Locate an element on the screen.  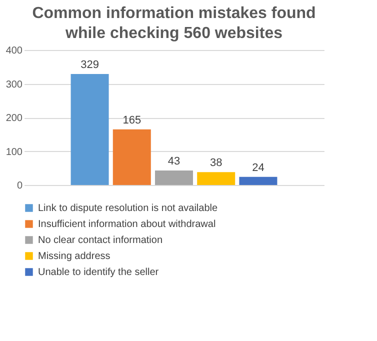
y-tick-label: 0 is located at coordinates (19, 186).